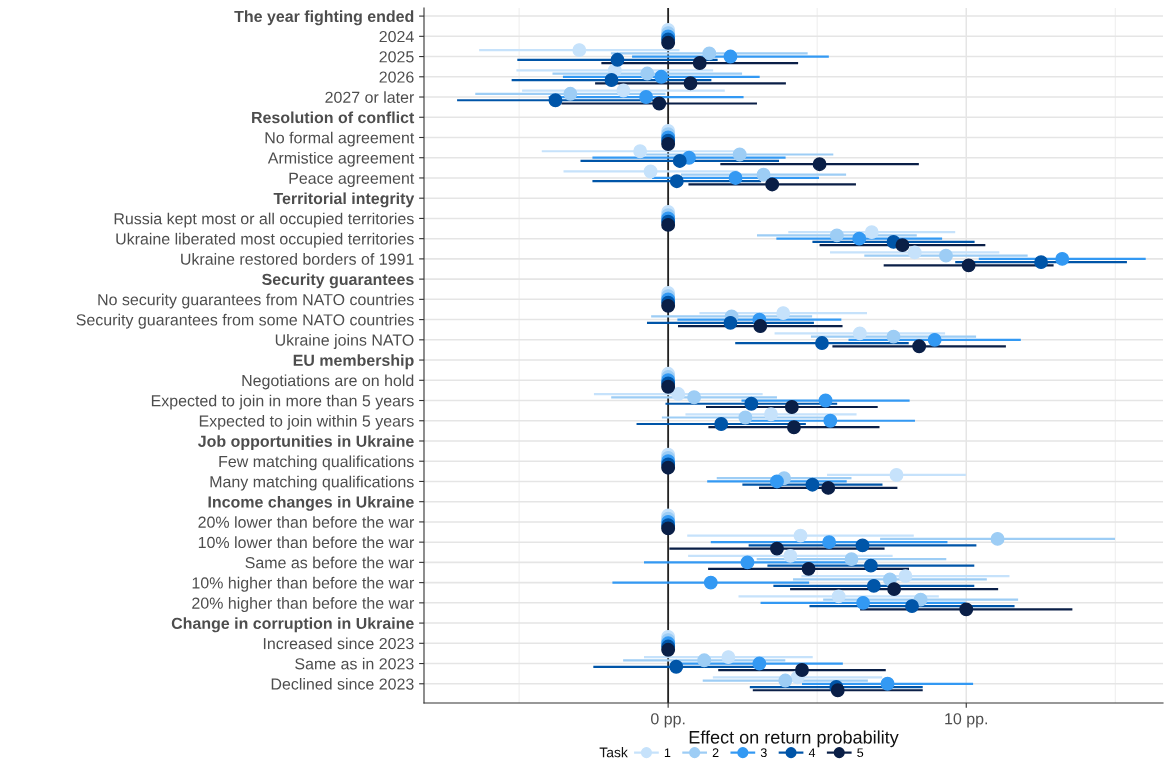  I want to click on y-tick-label: 10% lower than before the war, so click(306, 542).